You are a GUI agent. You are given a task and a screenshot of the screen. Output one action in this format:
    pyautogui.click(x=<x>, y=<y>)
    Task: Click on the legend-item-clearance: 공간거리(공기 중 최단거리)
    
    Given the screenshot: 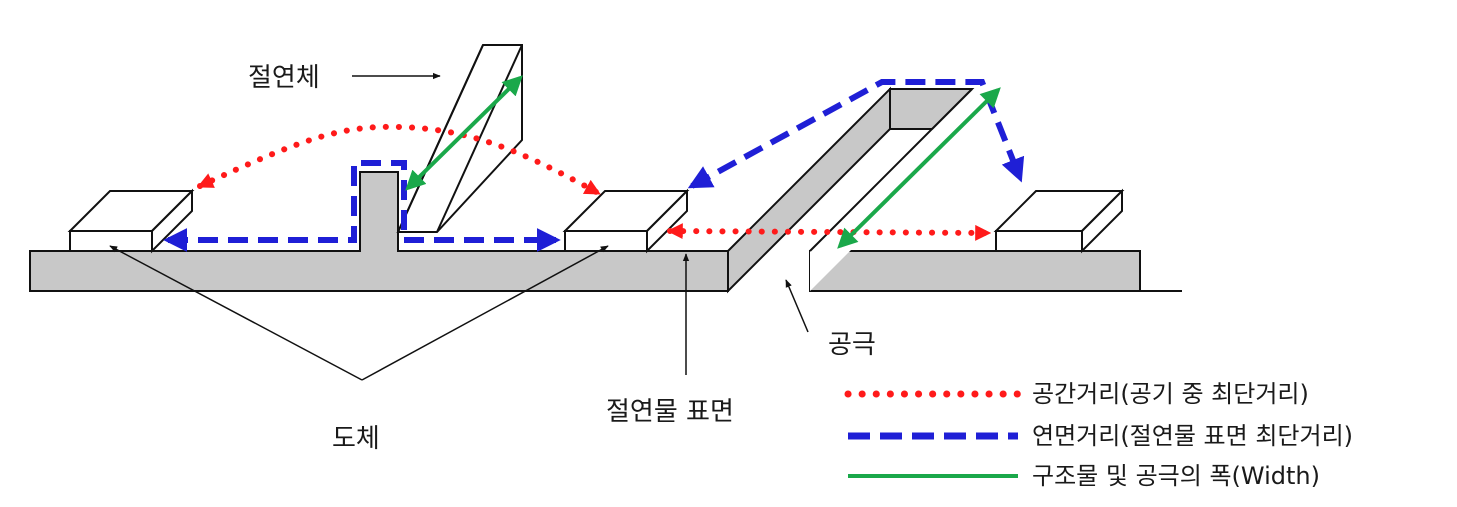 What is the action you would take?
    pyautogui.click(x=1076, y=394)
    